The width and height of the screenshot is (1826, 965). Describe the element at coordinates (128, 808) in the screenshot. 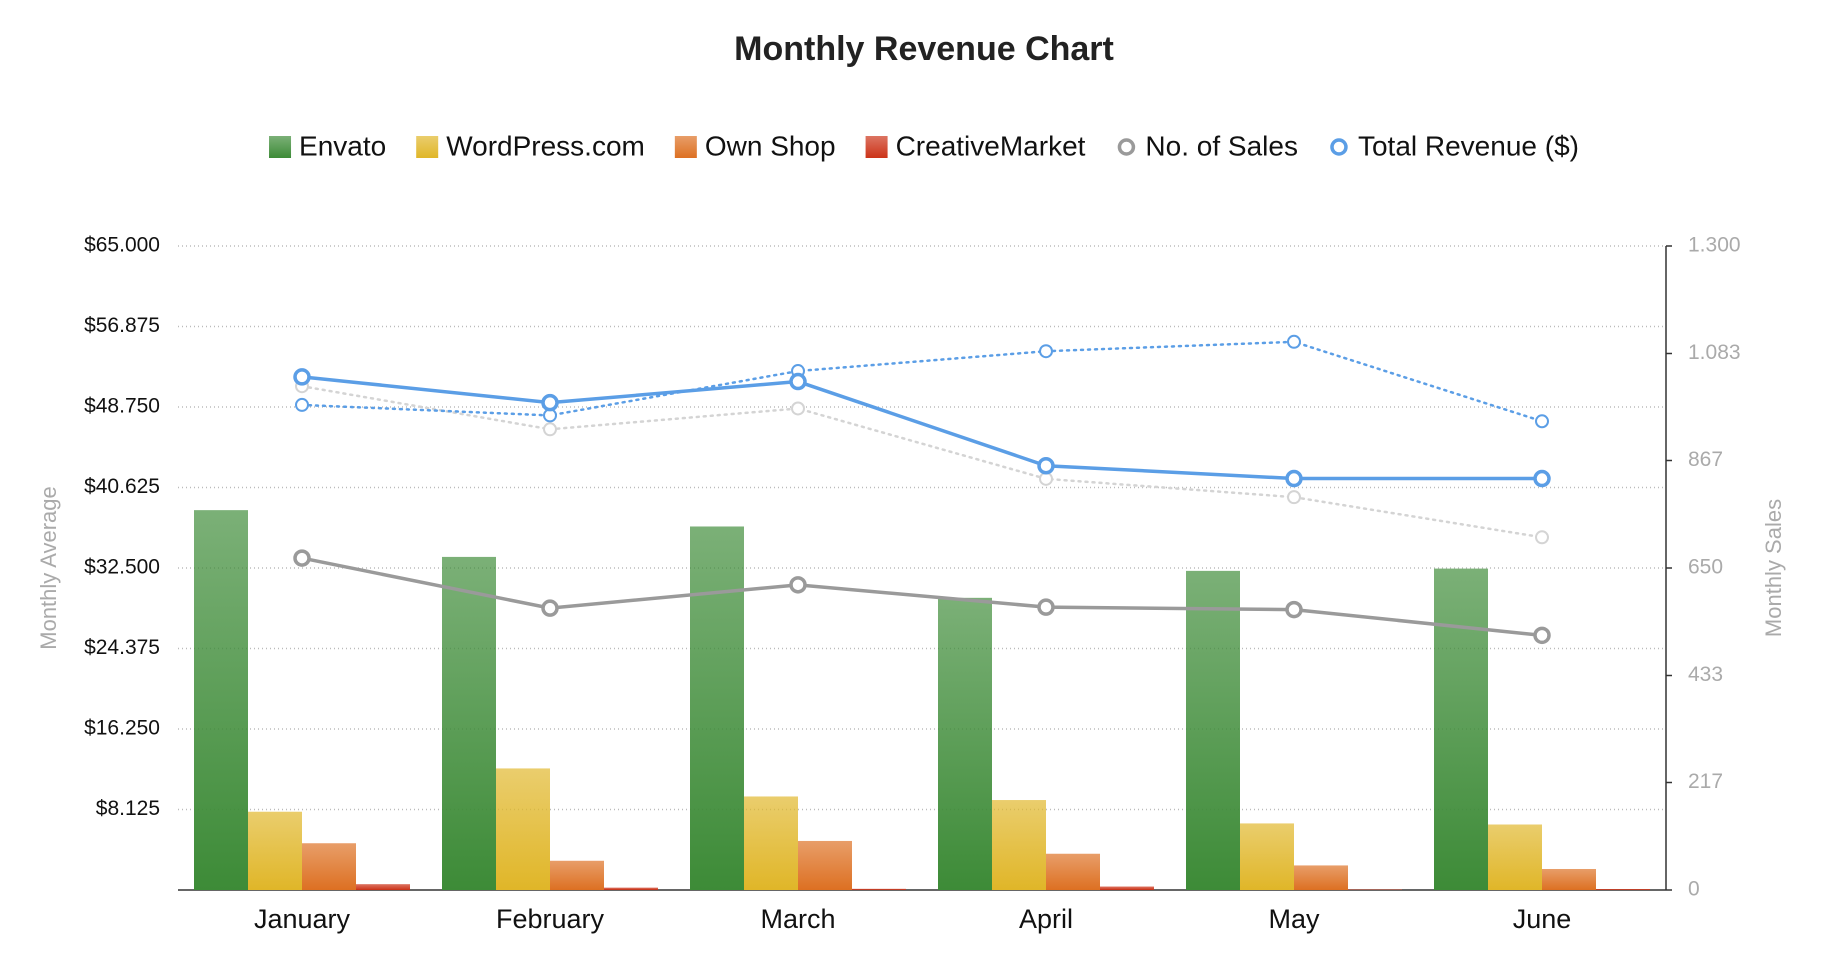

I see `y-tick-label: $8.125` at that location.